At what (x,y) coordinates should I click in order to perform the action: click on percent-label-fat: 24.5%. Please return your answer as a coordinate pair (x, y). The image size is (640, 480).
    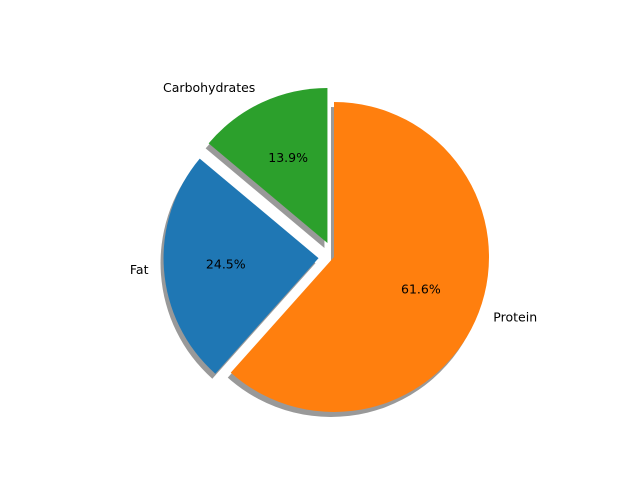
    Looking at the image, I should click on (226, 263).